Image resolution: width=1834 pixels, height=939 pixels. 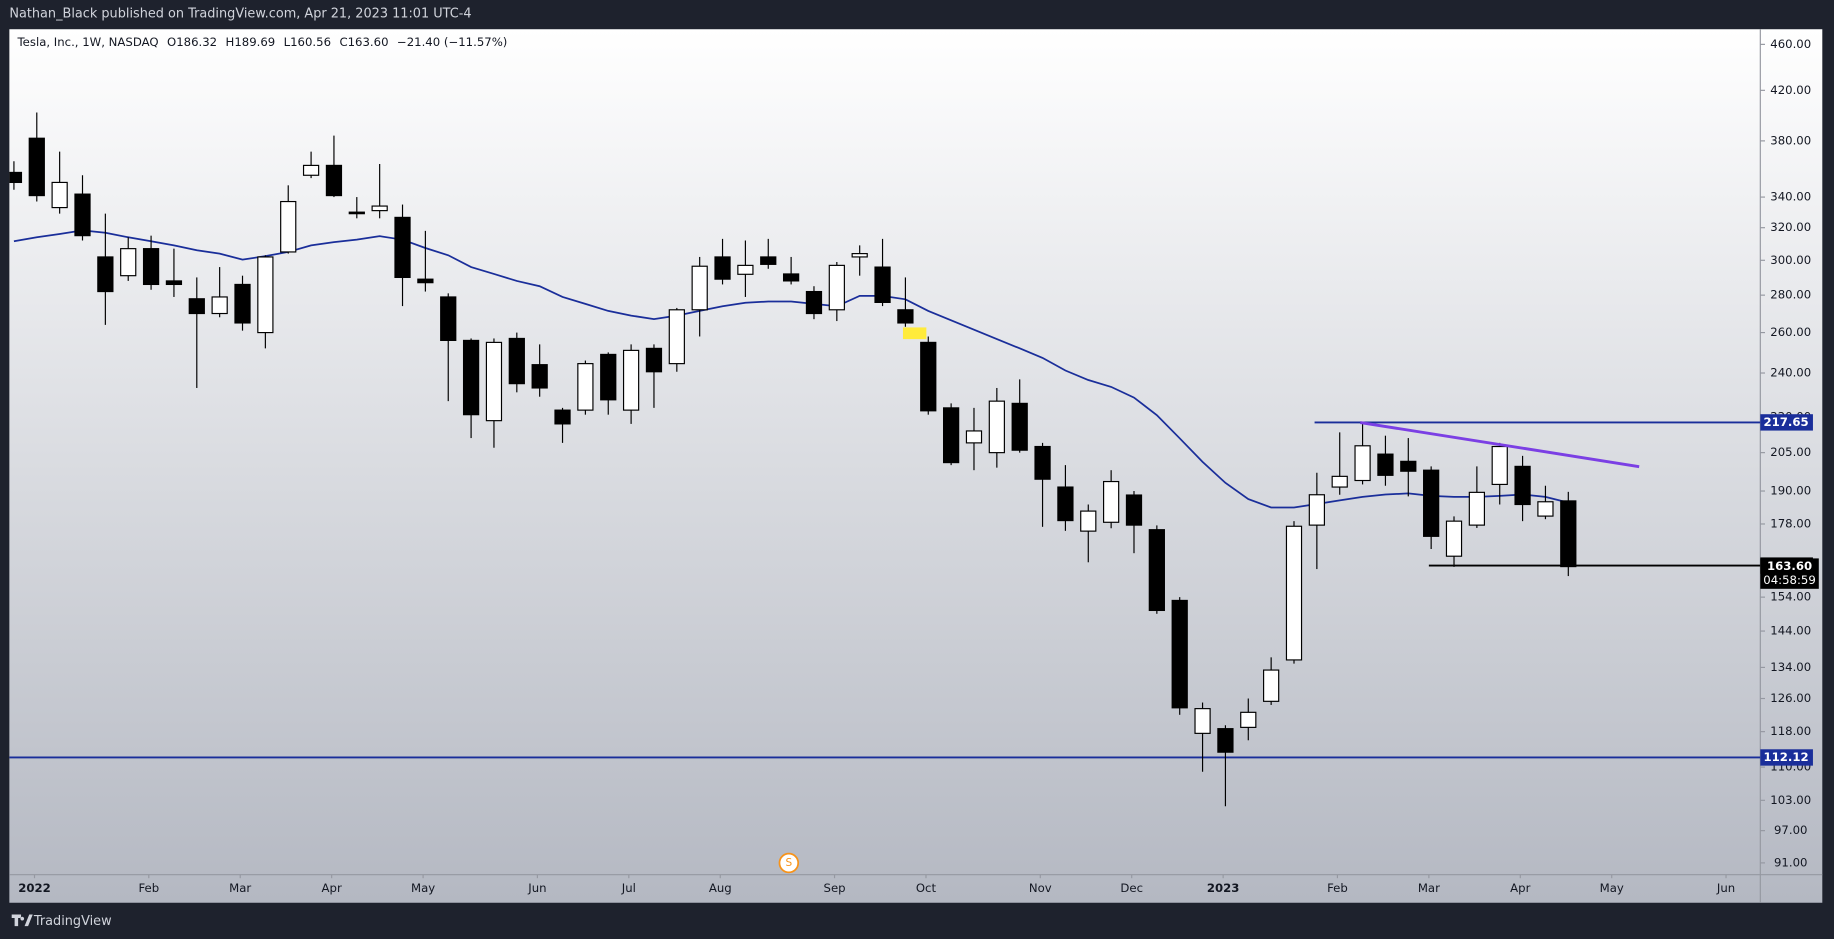 I want to click on y-tick-label: 420.00, so click(x=1790, y=90).